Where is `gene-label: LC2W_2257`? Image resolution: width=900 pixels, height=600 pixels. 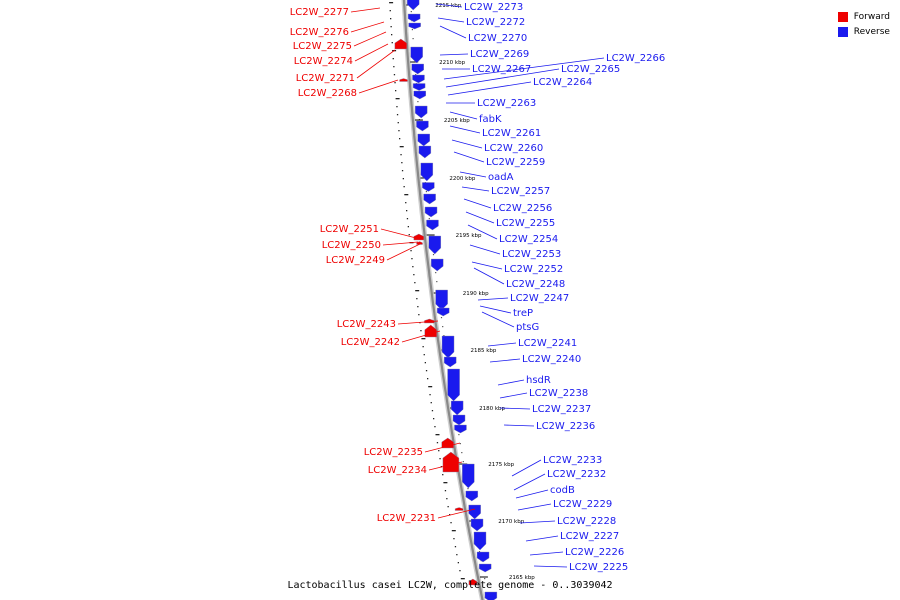 gene-label: LC2W_2257 is located at coordinates (520, 191).